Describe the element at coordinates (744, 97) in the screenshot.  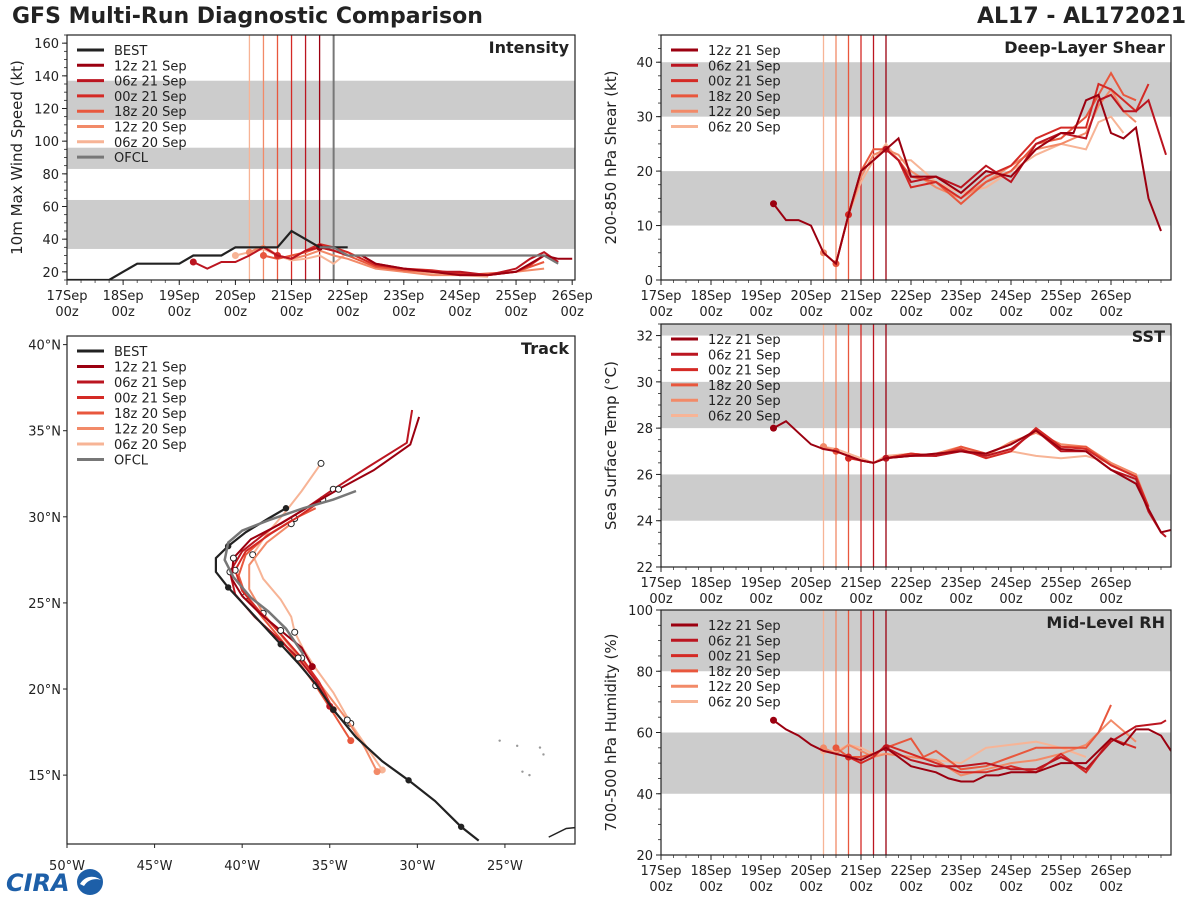
I see `legend-label: 18z 20 Sep` at that location.